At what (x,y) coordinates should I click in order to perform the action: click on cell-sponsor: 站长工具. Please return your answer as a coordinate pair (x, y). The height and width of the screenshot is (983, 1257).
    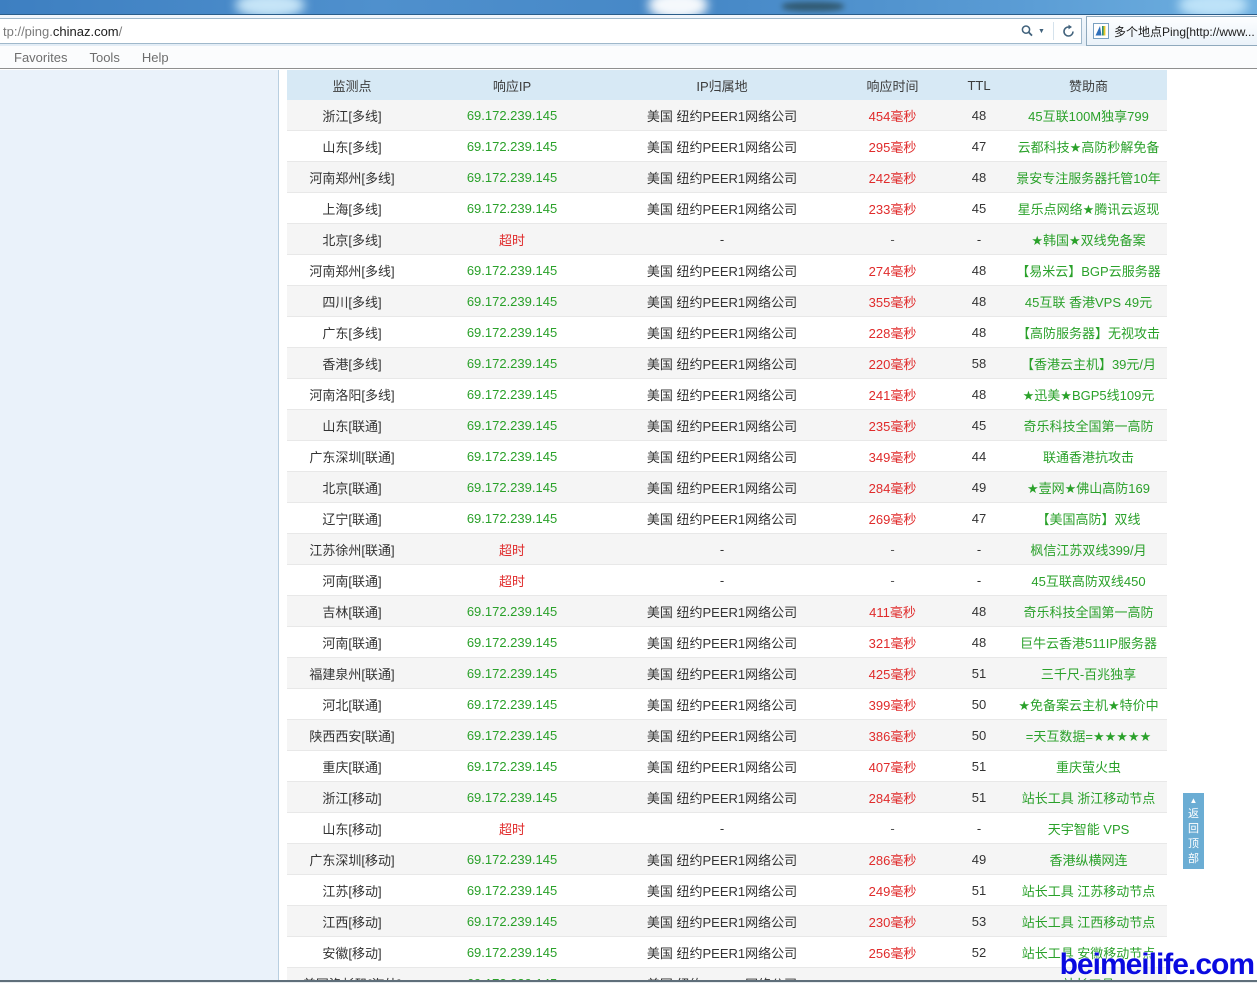
    Looking at the image, I should click on (1088, 977).